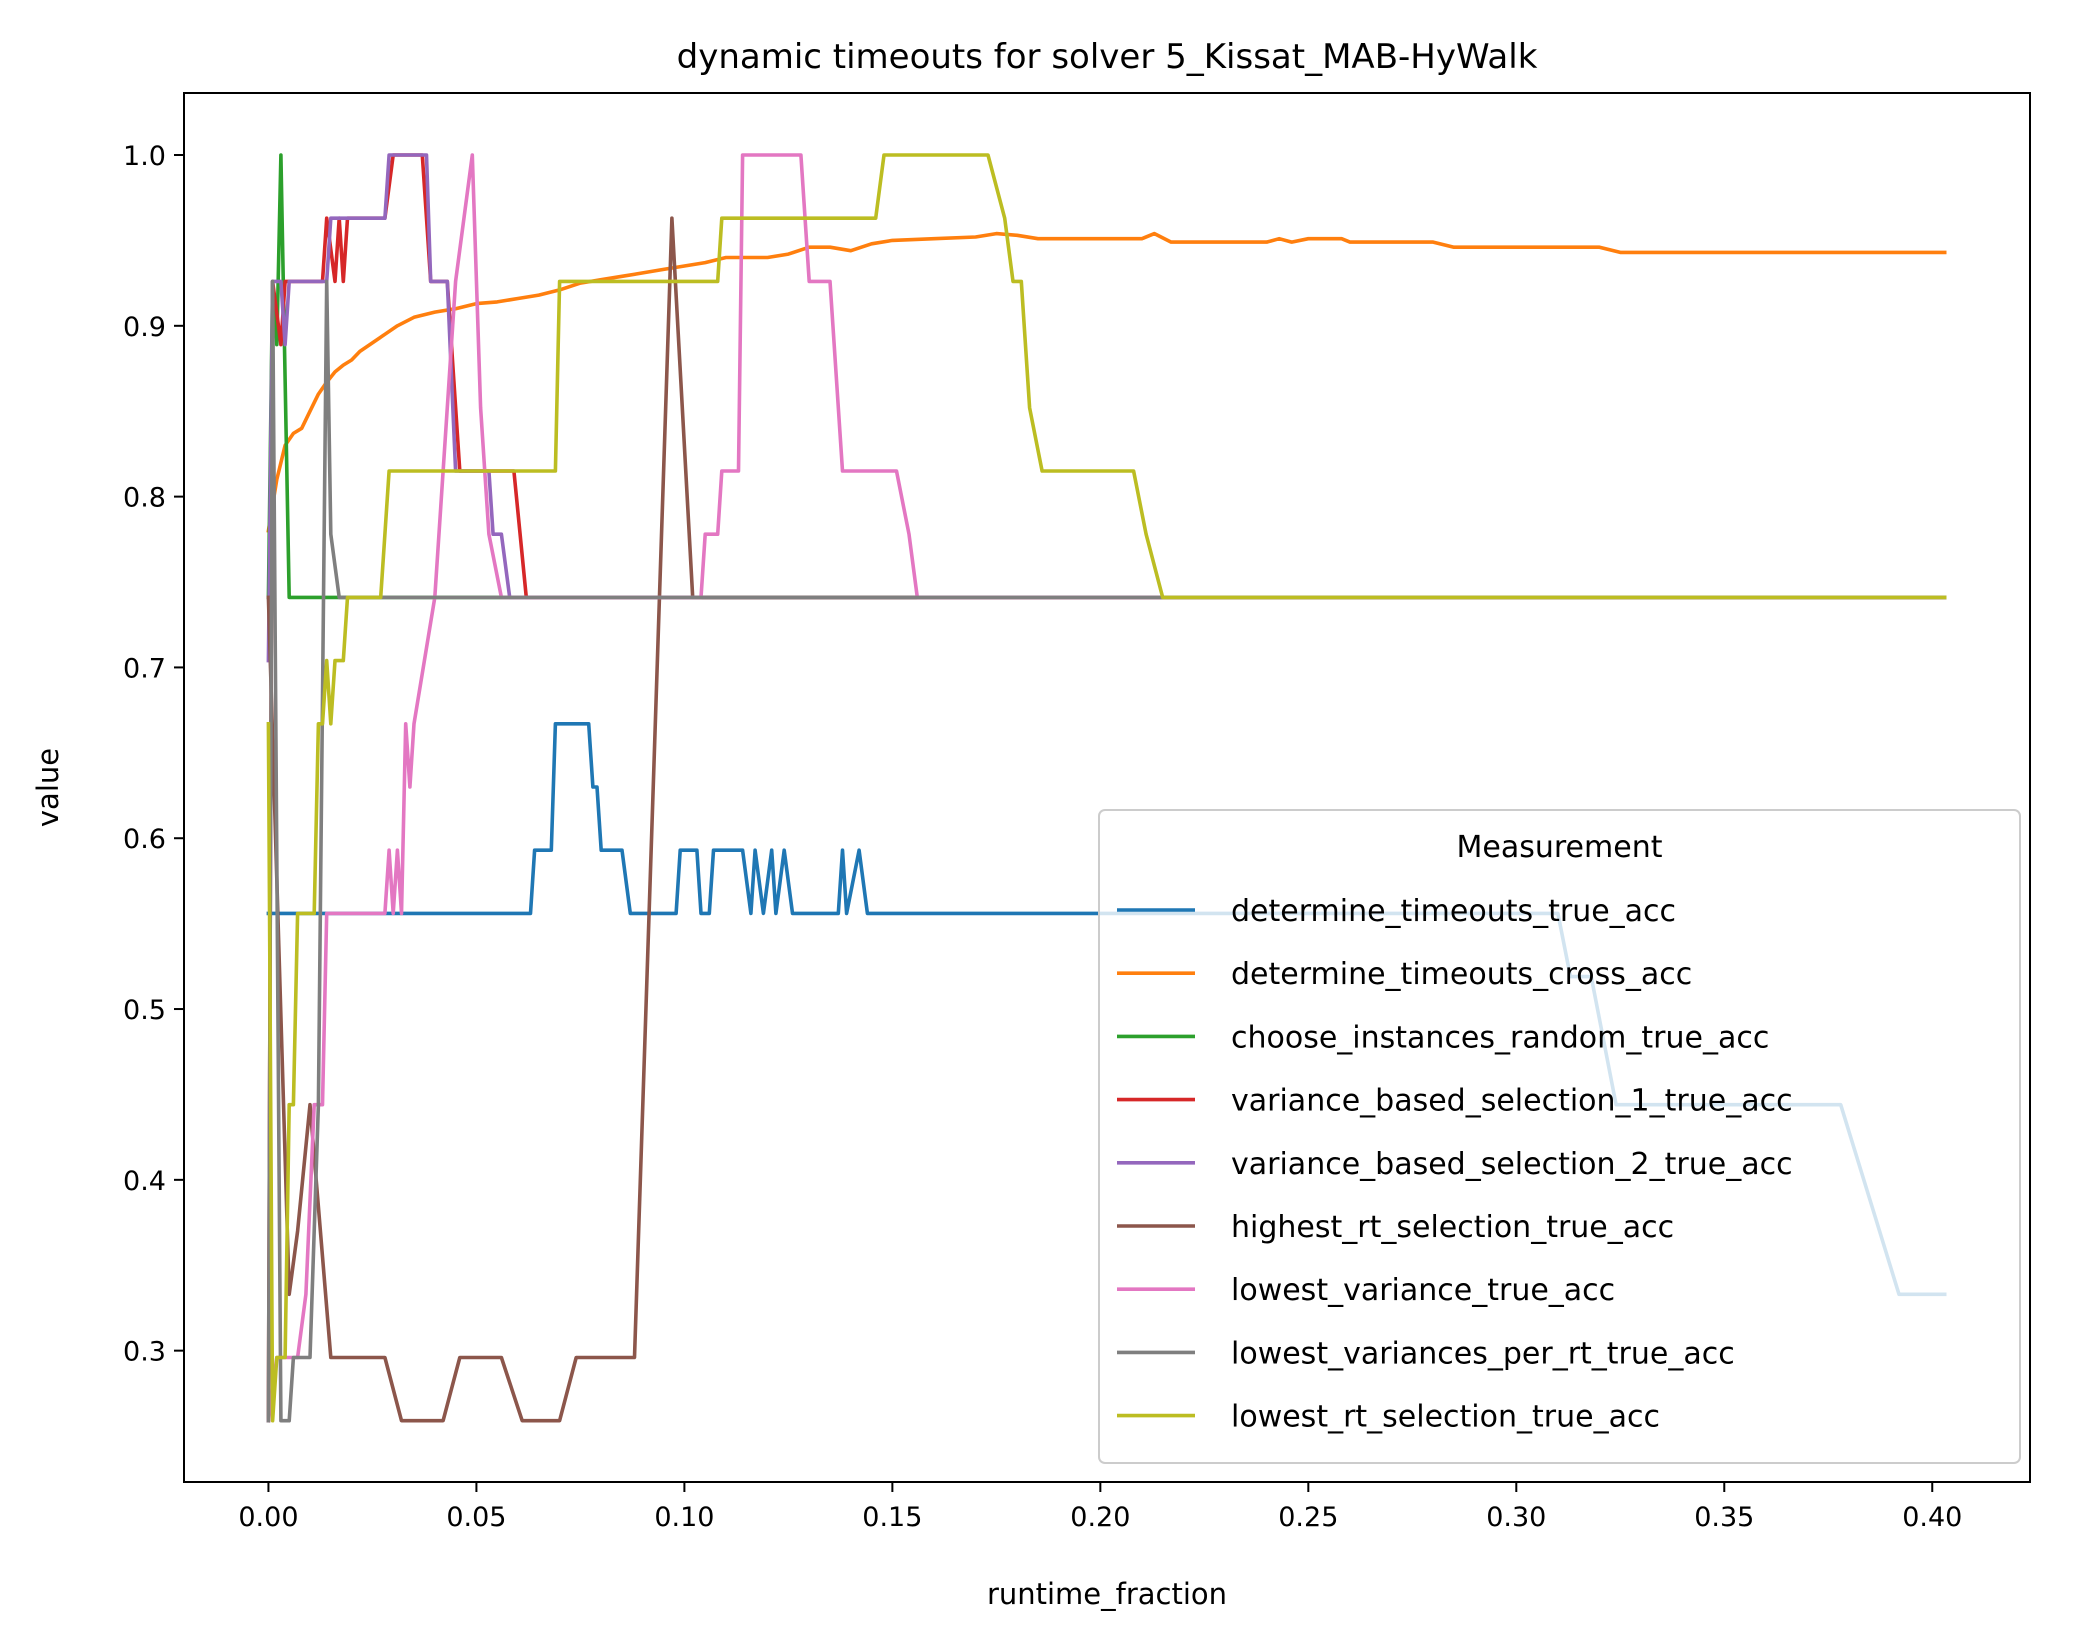 Image resolution: width=2074 pixels, height=1639 pixels. I want to click on legend-label: variance_based_selection_1_true_acc, so click(1512, 1101).